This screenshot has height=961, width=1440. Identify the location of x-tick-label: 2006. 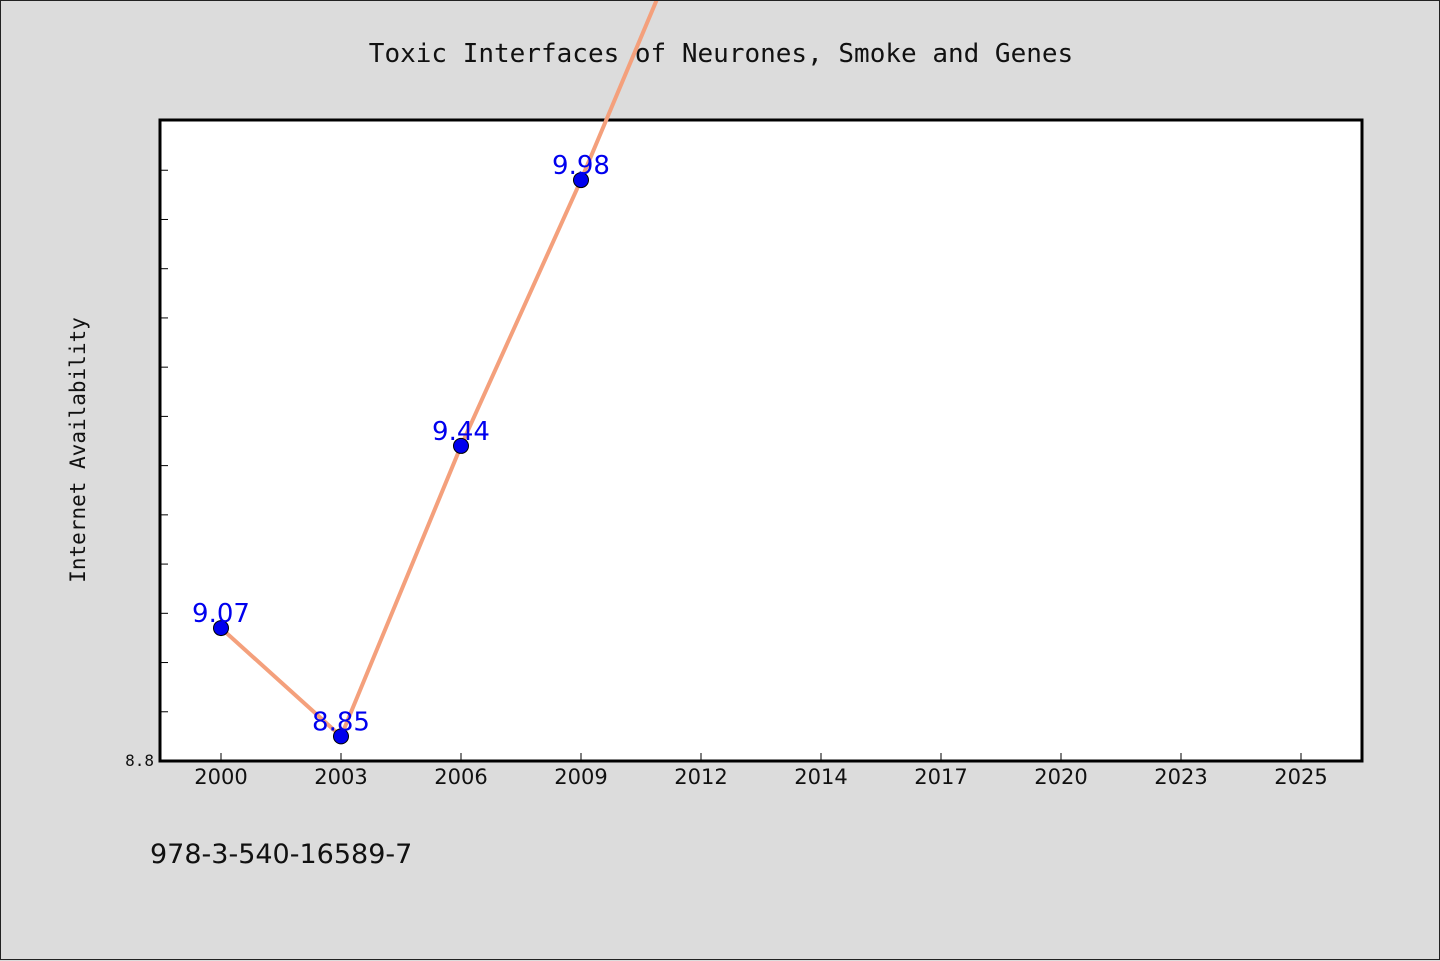
(460, 777).